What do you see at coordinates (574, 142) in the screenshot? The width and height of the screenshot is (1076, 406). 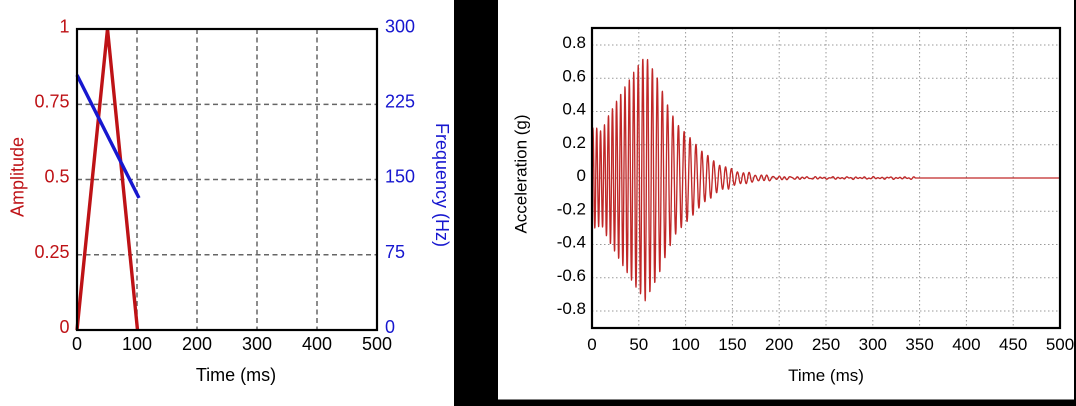 I see `svg-text: 0.2` at bounding box center [574, 142].